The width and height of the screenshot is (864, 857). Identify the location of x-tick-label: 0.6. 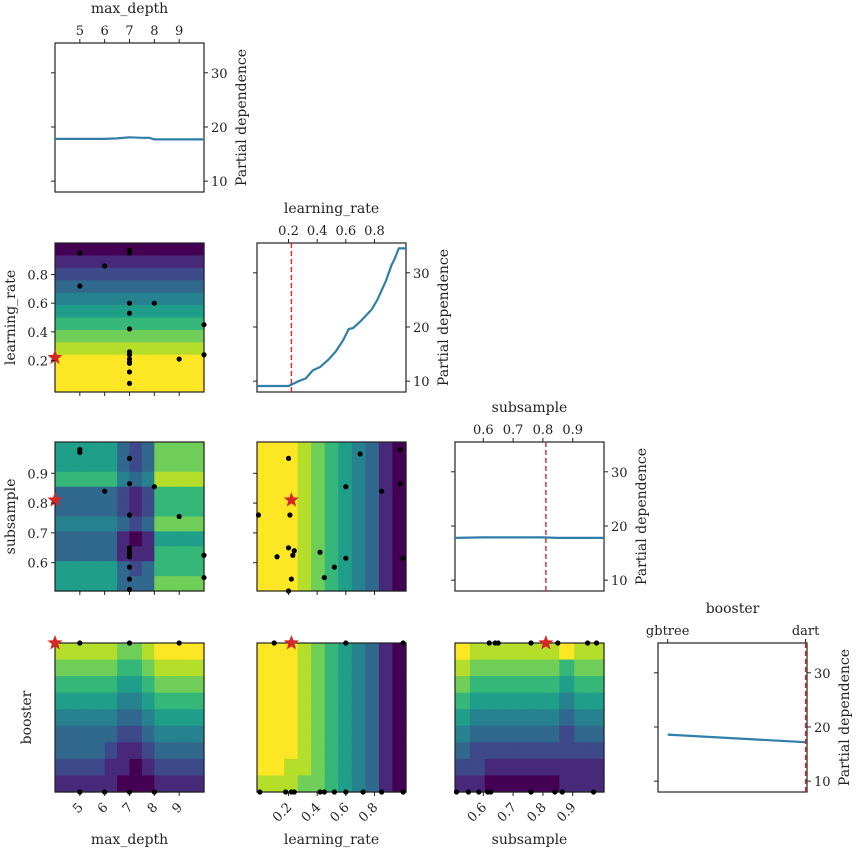
(345, 231).